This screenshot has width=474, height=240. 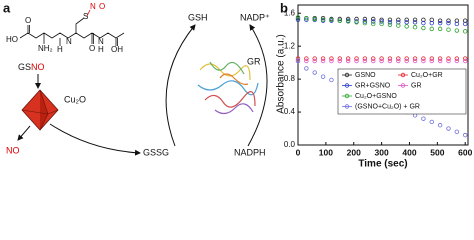 I want to click on y-axis-label: Absorbance (a.u.), so click(x=281, y=74).